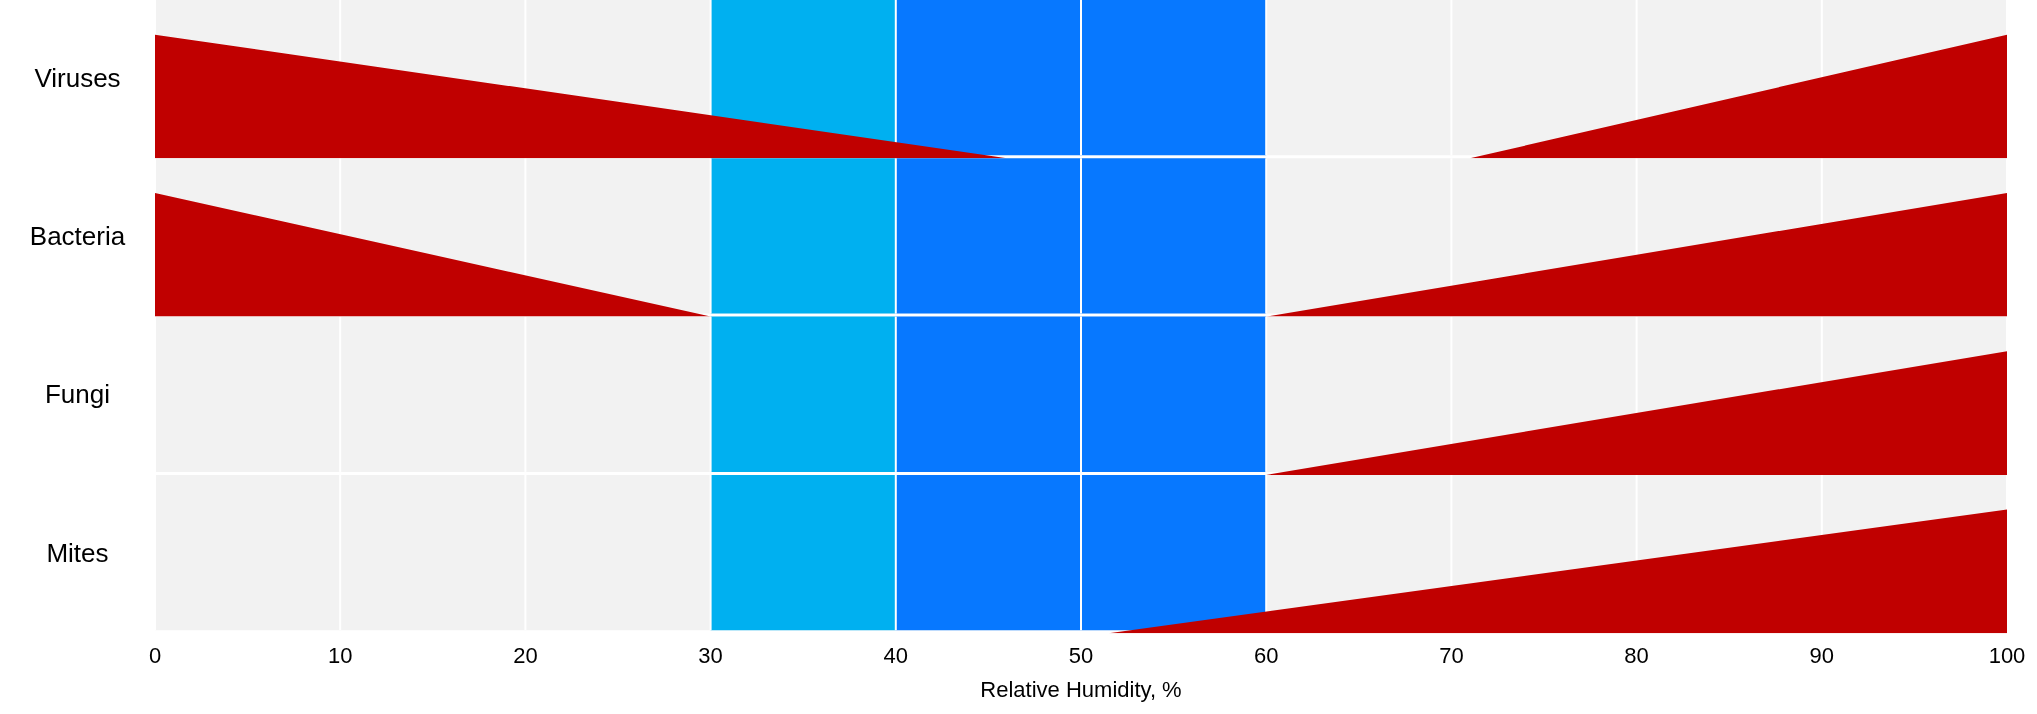  Describe the element at coordinates (155, 656) in the screenshot. I see `x-tick-label: 0` at that location.